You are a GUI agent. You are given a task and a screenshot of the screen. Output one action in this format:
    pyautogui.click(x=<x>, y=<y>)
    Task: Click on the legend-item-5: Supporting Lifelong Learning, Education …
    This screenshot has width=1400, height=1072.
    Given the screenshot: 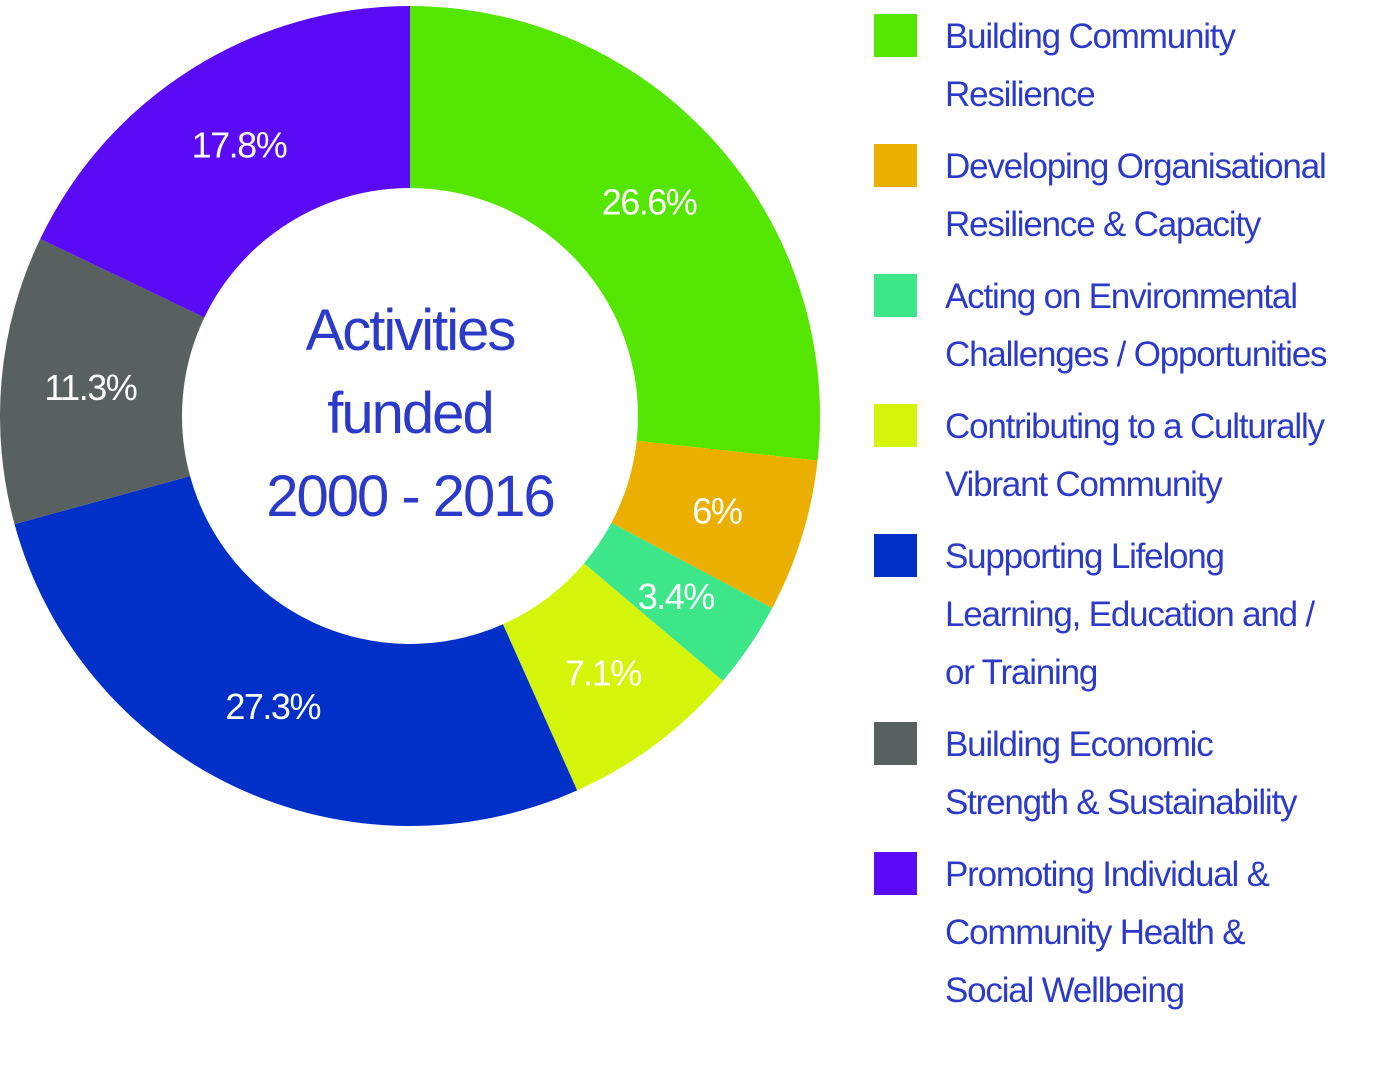 What is the action you would take?
    pyautogui.click(x=1134, y=615)
    